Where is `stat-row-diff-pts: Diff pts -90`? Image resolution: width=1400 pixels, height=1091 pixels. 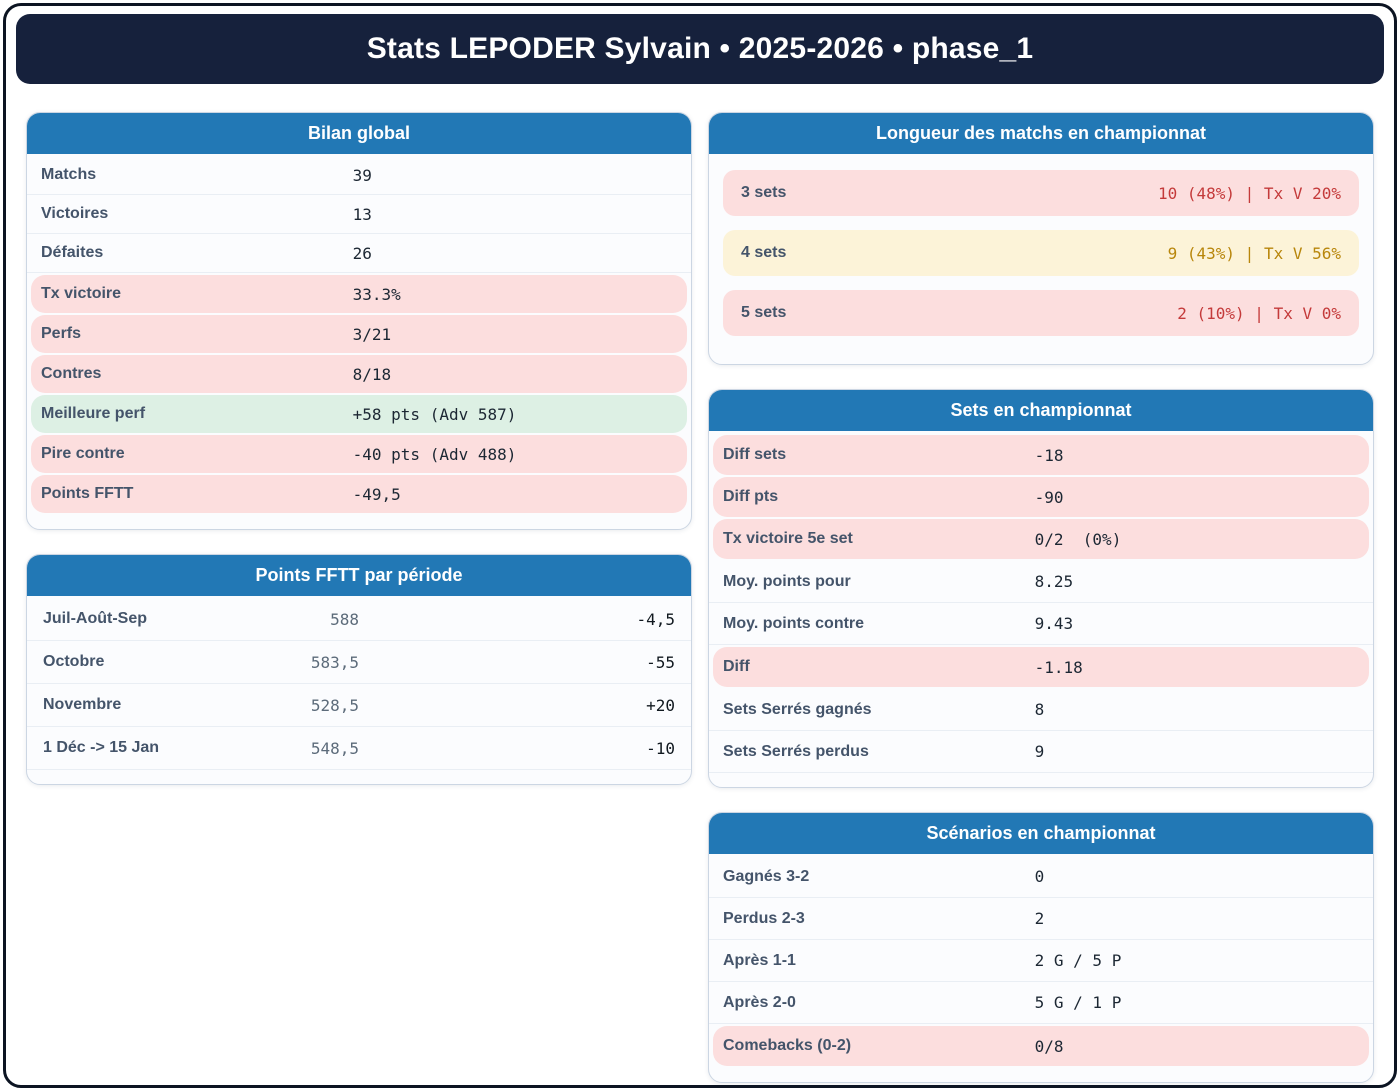 stat-row-diff-pts: Diff pts -90 is located at coordinates (1041, 497).